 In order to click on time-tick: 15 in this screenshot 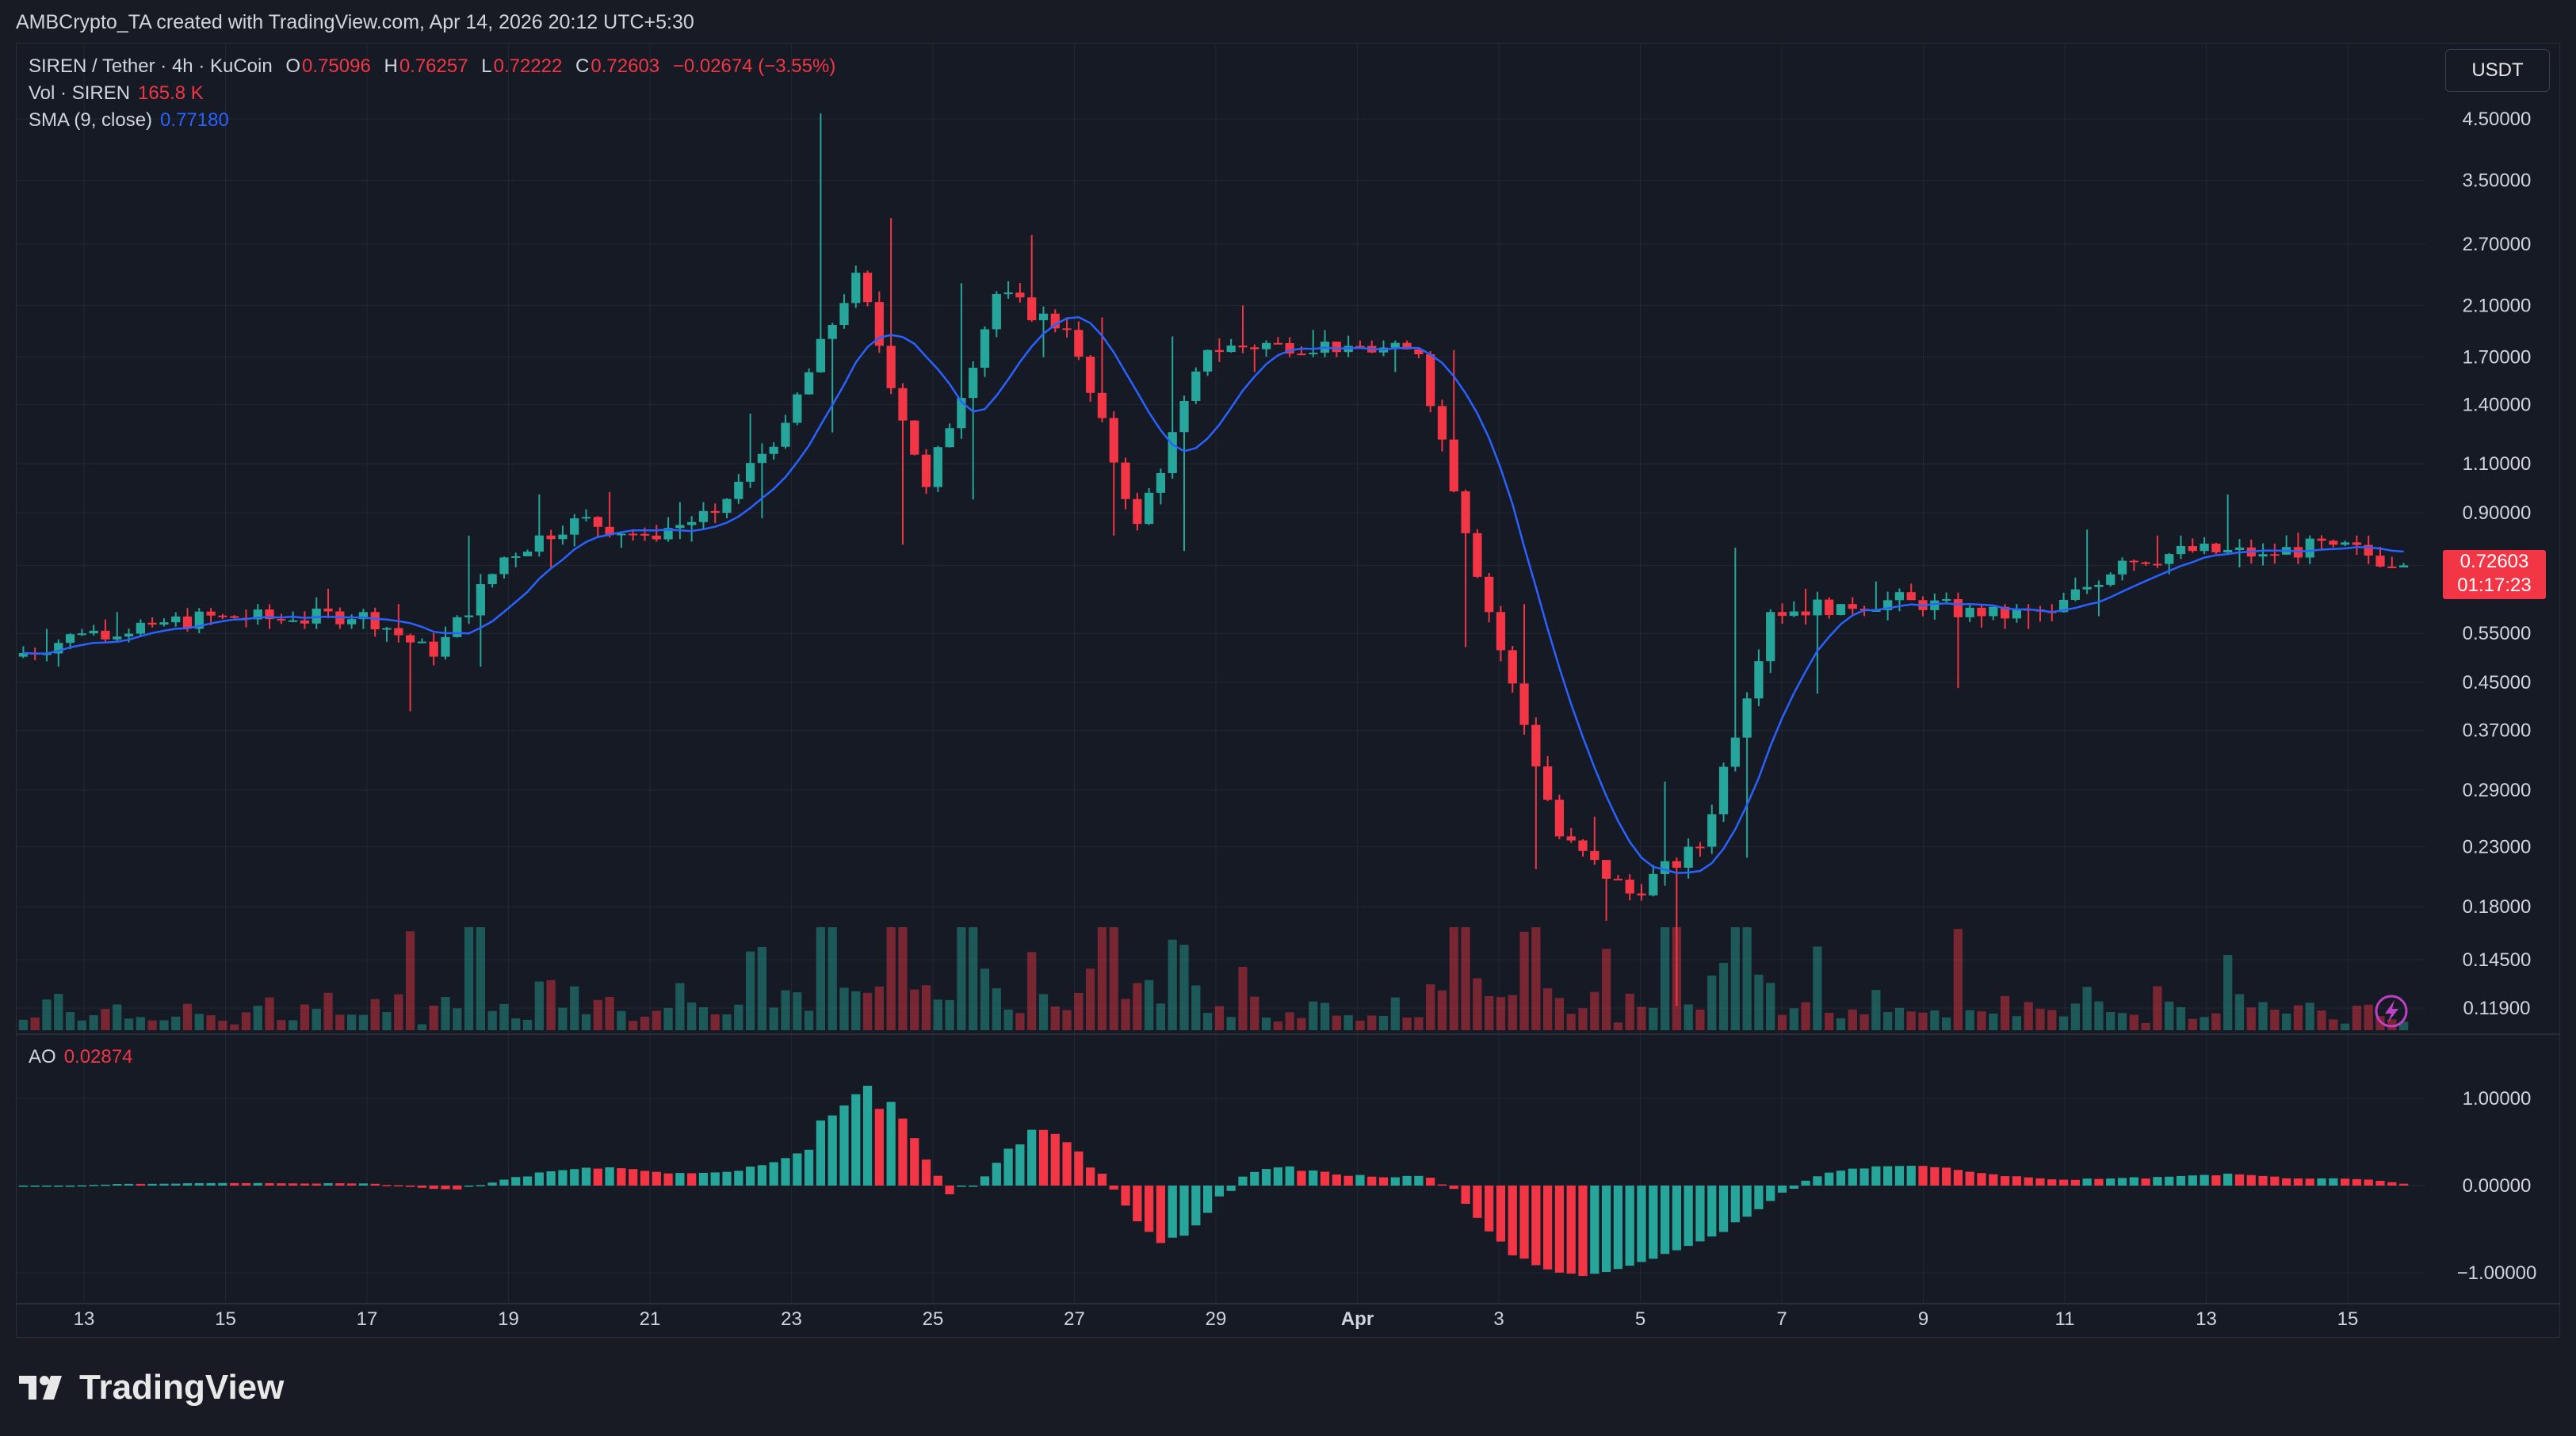, I will do `click(2348, 1319)`.